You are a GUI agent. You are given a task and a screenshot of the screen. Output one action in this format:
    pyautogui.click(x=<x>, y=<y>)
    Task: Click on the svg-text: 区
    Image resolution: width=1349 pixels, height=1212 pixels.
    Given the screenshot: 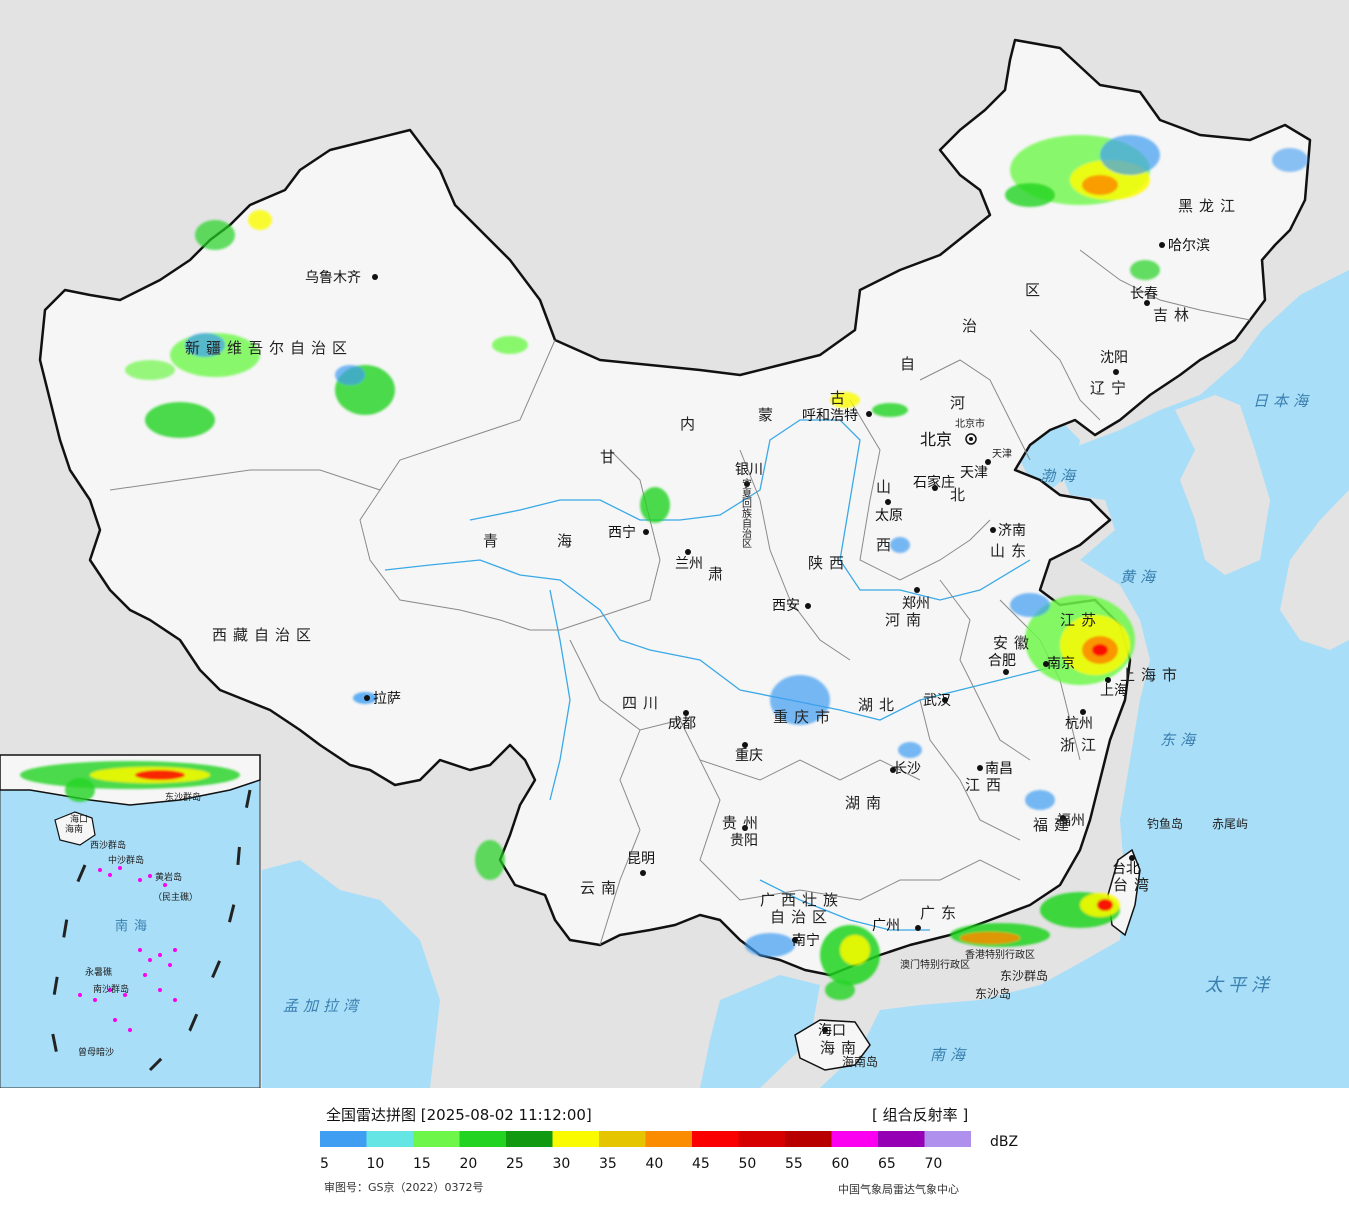 What is the action you would take?
    pyautogui.click(x=1035, y=290)
    